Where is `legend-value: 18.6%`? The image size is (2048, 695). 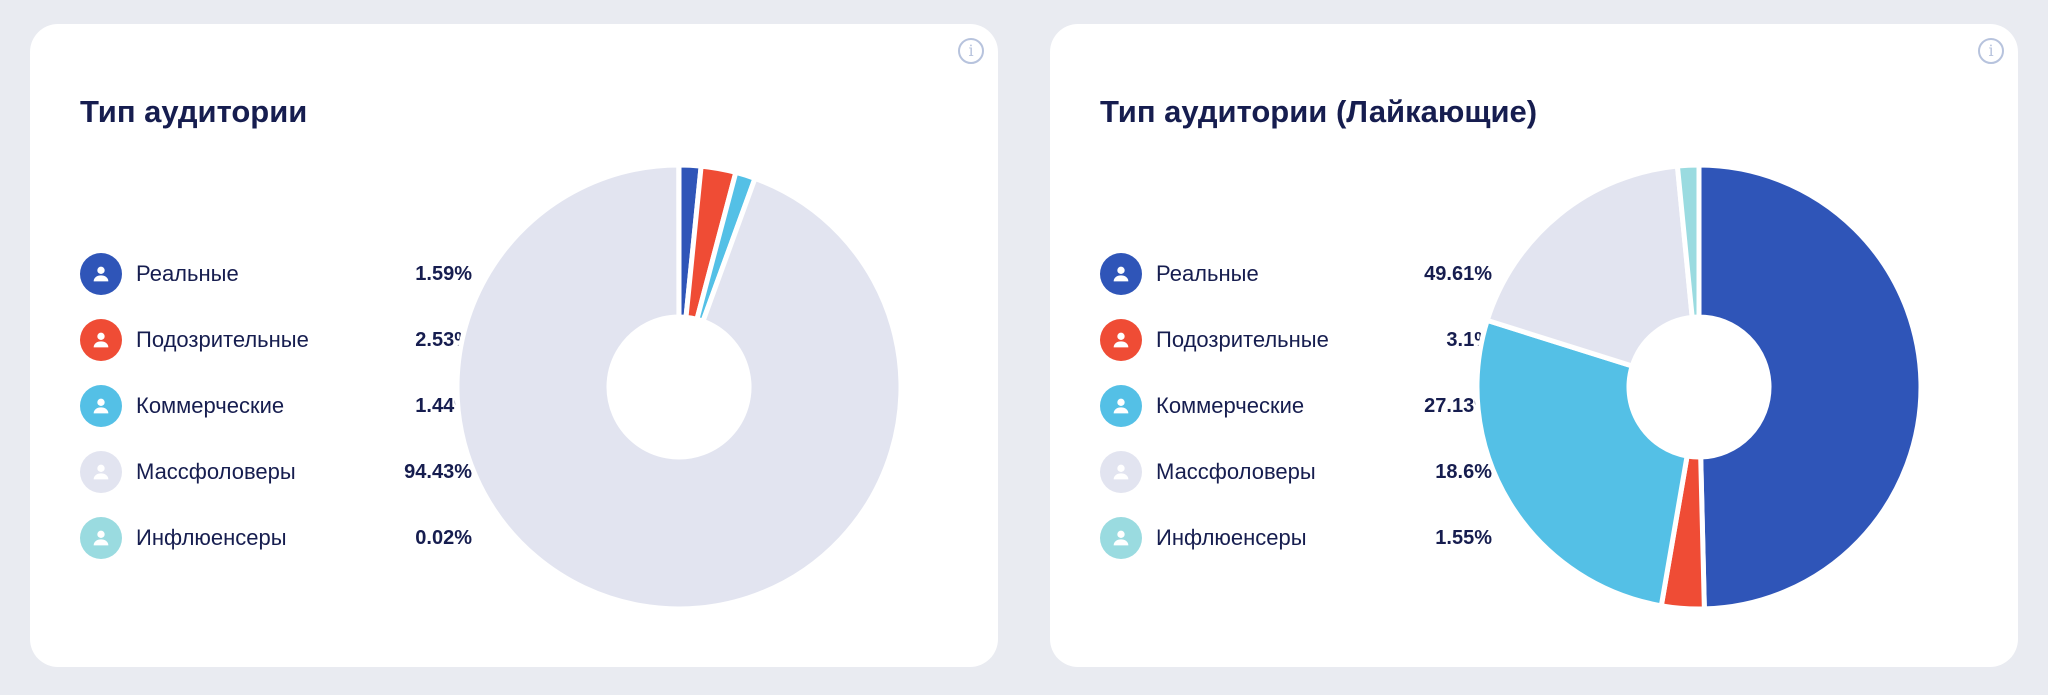 legend-value: 18.6% is located at coordinates (1463, 471).